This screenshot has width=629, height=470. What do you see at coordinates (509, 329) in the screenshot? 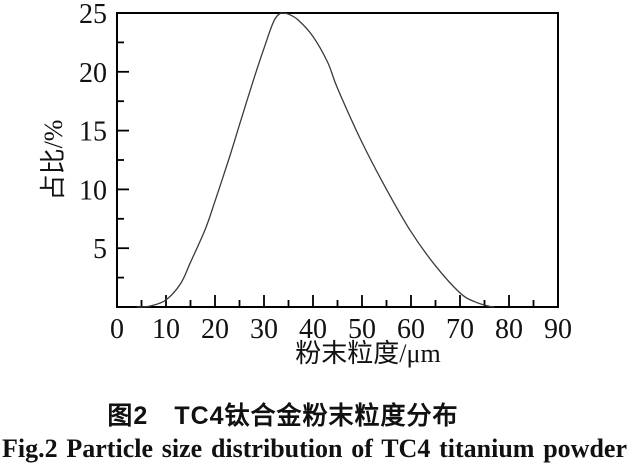
I see `x-tick-label: 80` at bounding box center [509, 329].